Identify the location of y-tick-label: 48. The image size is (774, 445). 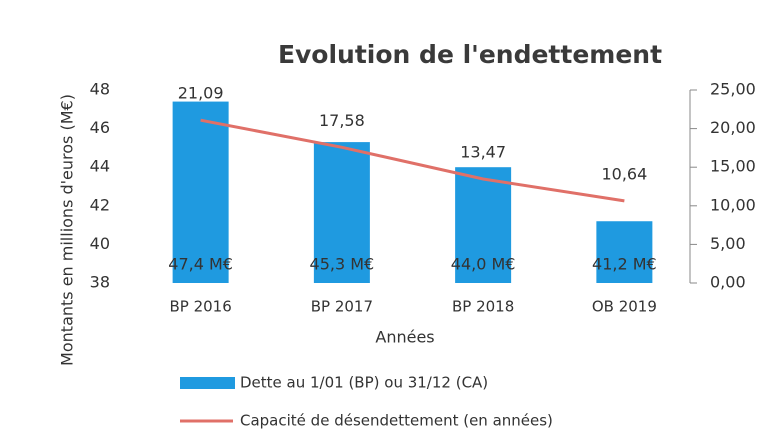
(100, 89).